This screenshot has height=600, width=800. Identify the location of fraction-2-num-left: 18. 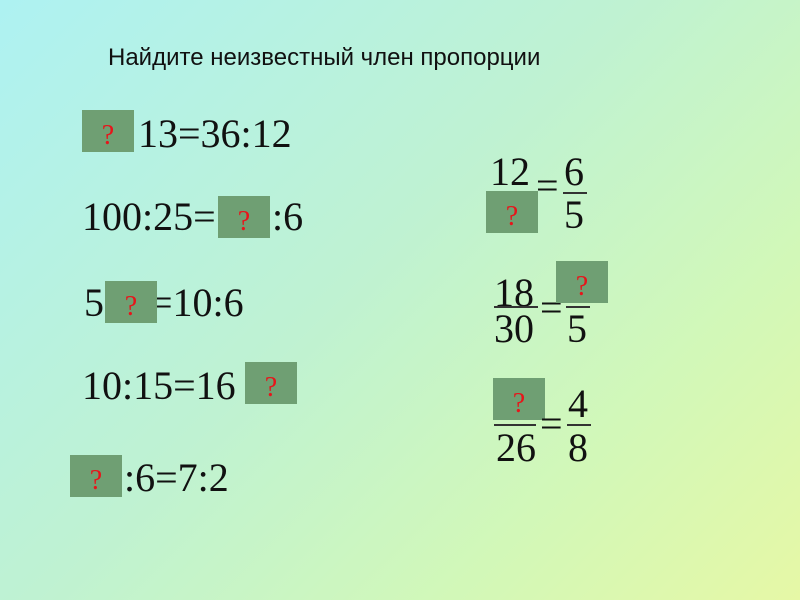
(514, 292).